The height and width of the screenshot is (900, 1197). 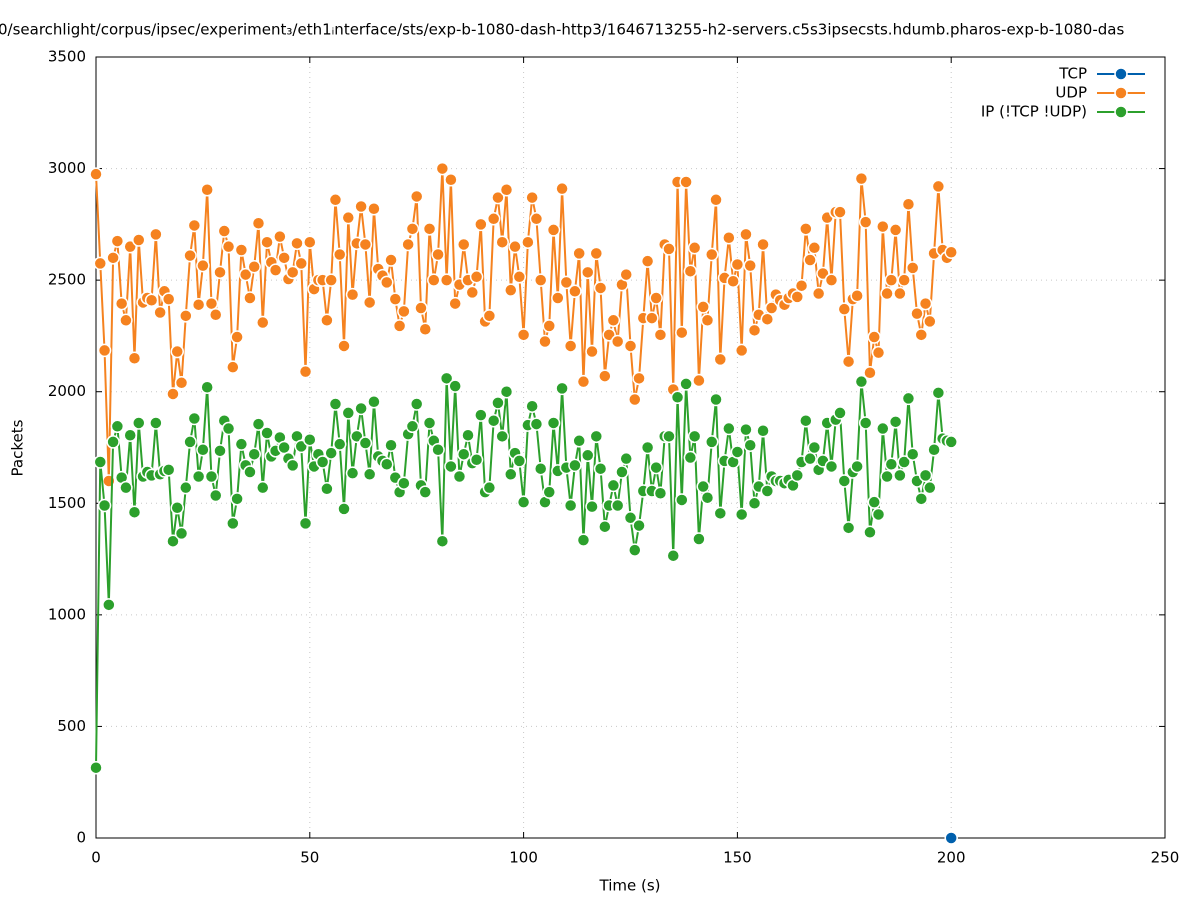 What do you see at coordinates (67, 280) in the screenshot?
I see `y-tick-label: 2500` at bounding box center [67, 280].